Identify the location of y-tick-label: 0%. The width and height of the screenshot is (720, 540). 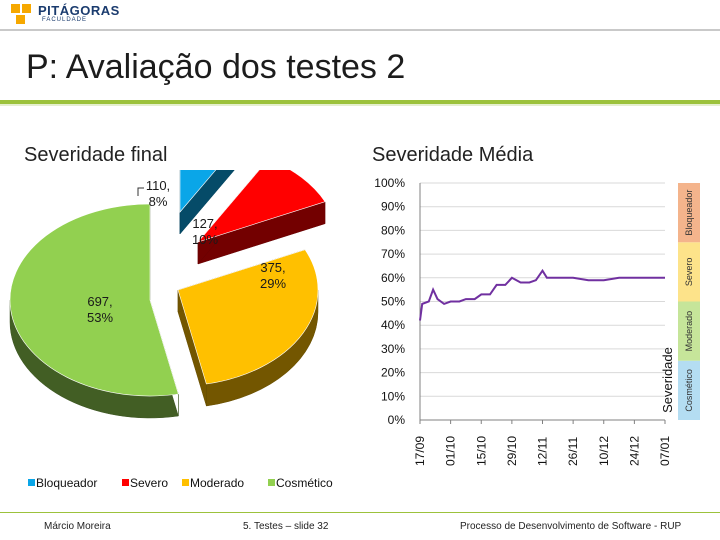
(397, 420).